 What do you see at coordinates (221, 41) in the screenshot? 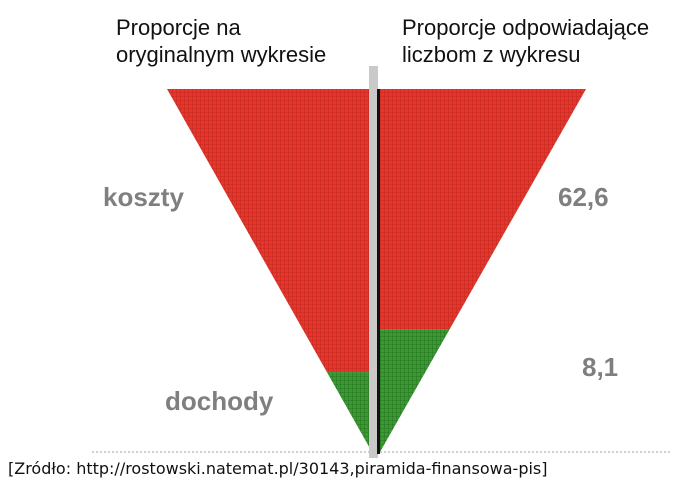
I see `left-panel-header: Proporcje na oryginalnym wykresie` at bounding box center [221, 41].